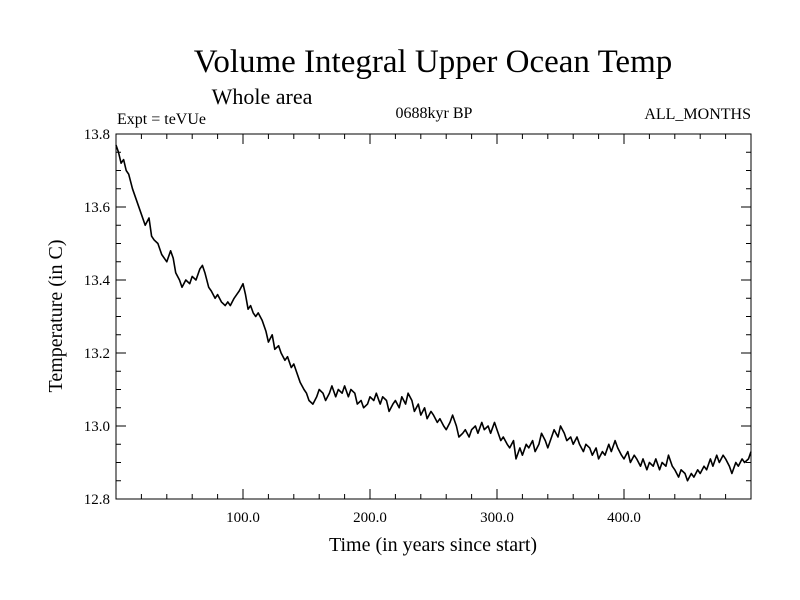 The width and height of the screenshot is (800, 600). What do you see at coordinates (97, 500) in the screenshot?
I see `y-tick-label: 12.8` at bounding box center [97, 500].